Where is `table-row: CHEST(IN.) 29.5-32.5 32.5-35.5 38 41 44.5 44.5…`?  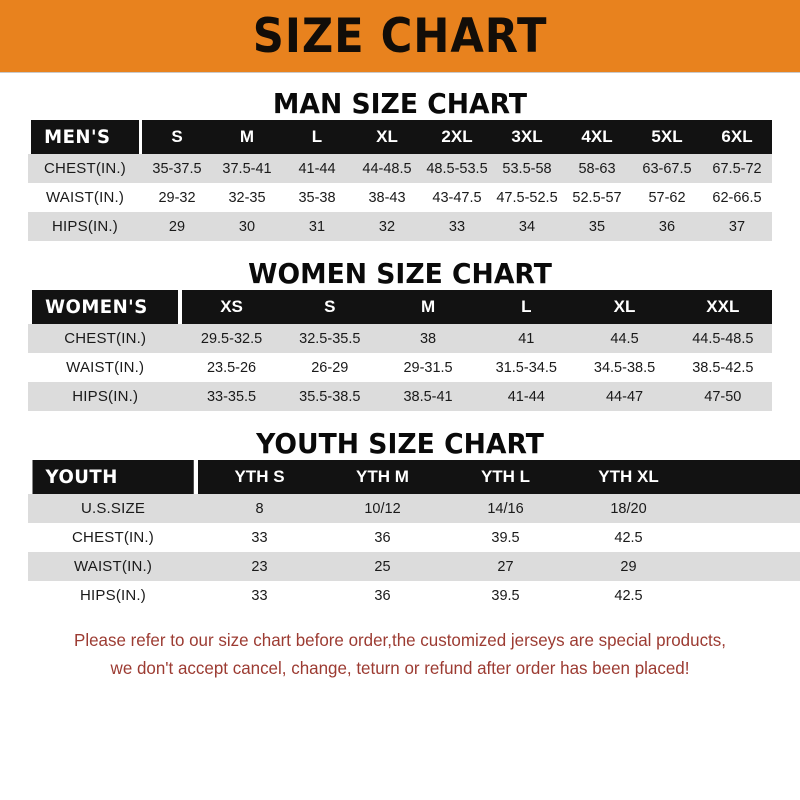
table-row: CHEST(IN.) 29.5-32.5 32.5-35.5 38 41 44.5 44.5… is located at coordinates (400, 338).